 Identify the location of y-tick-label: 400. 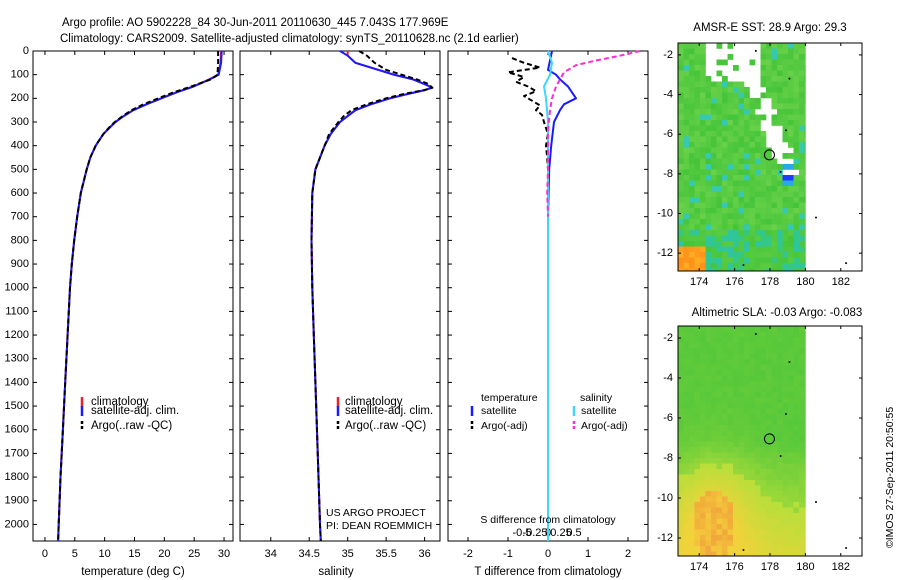
(20, 146).